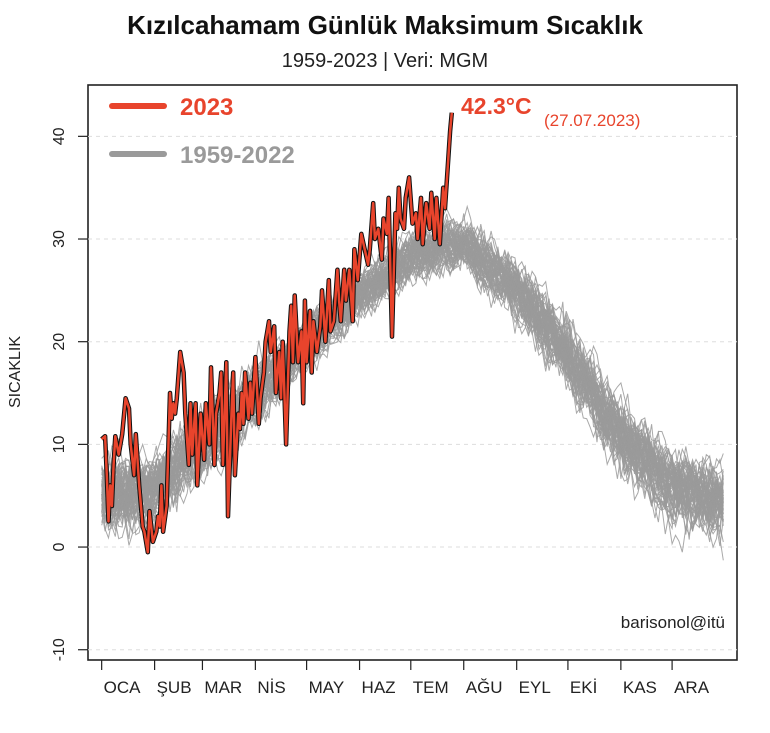  I want to click on legend-label-2023: 2023, so click(206, 107).